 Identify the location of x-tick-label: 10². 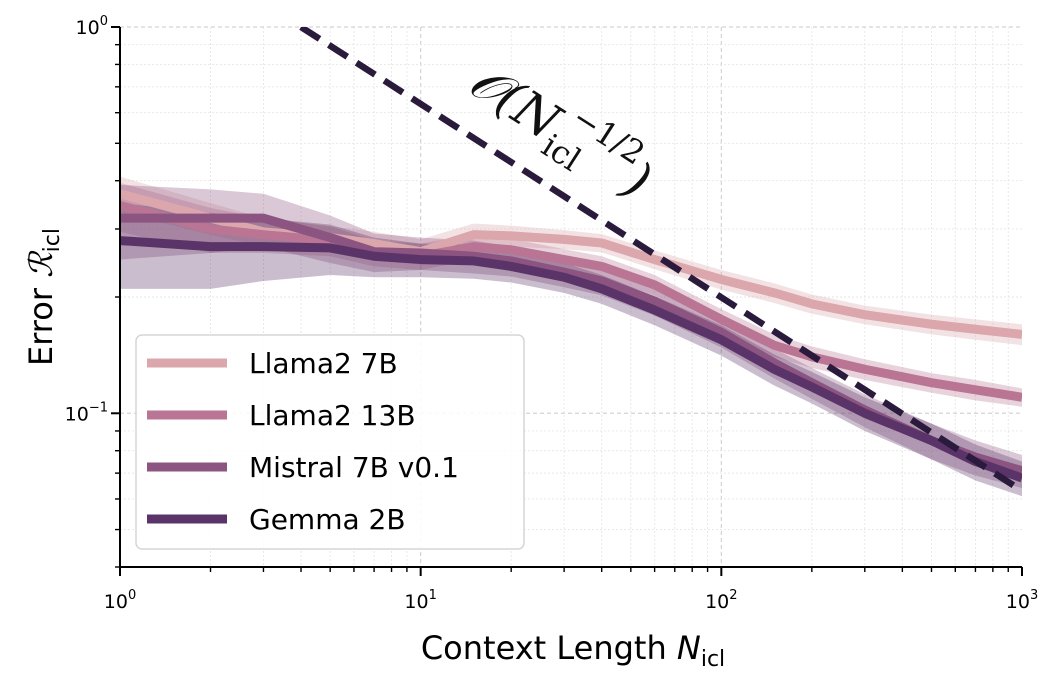
(721, 600).